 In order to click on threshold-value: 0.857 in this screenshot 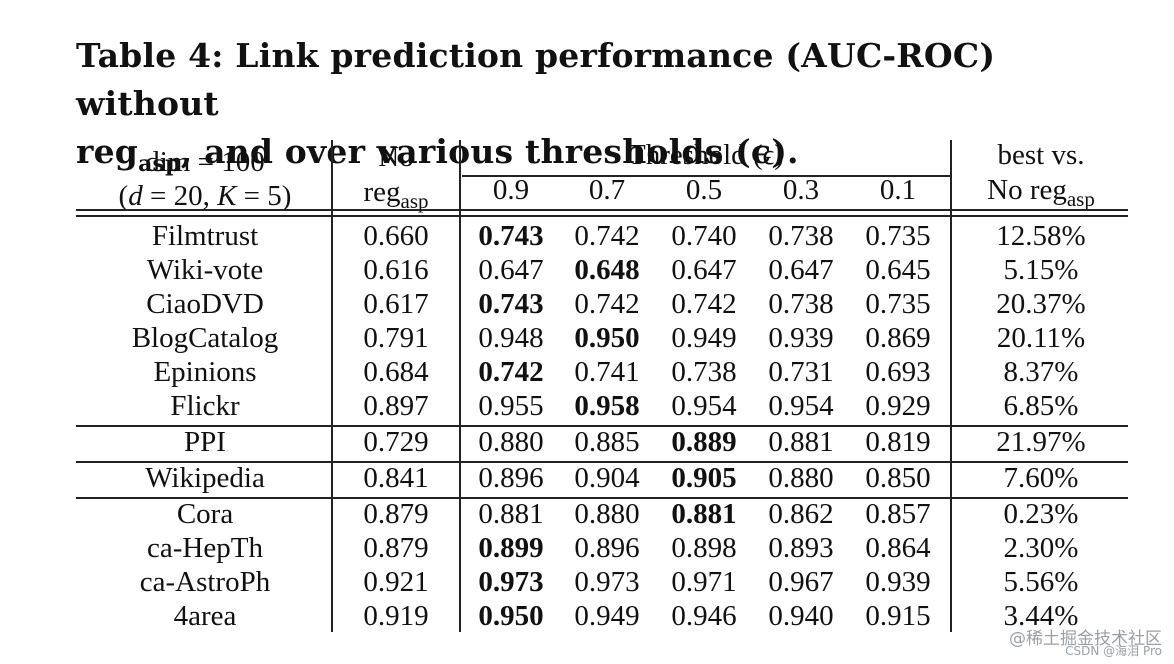, I will do `click(898, 514)`.